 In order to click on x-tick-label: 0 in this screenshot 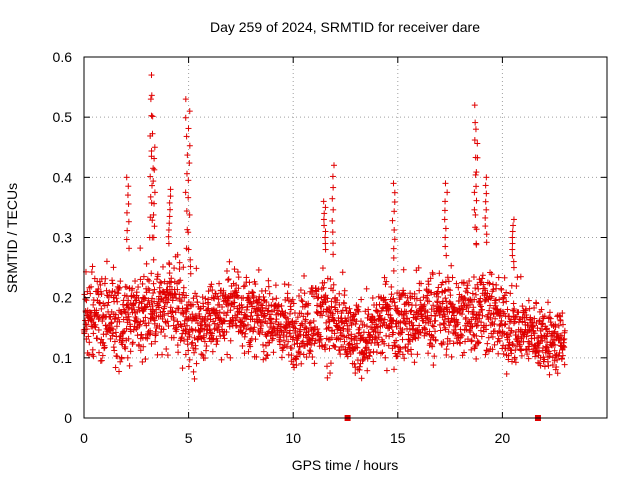, I will do `click(84, 438)`.